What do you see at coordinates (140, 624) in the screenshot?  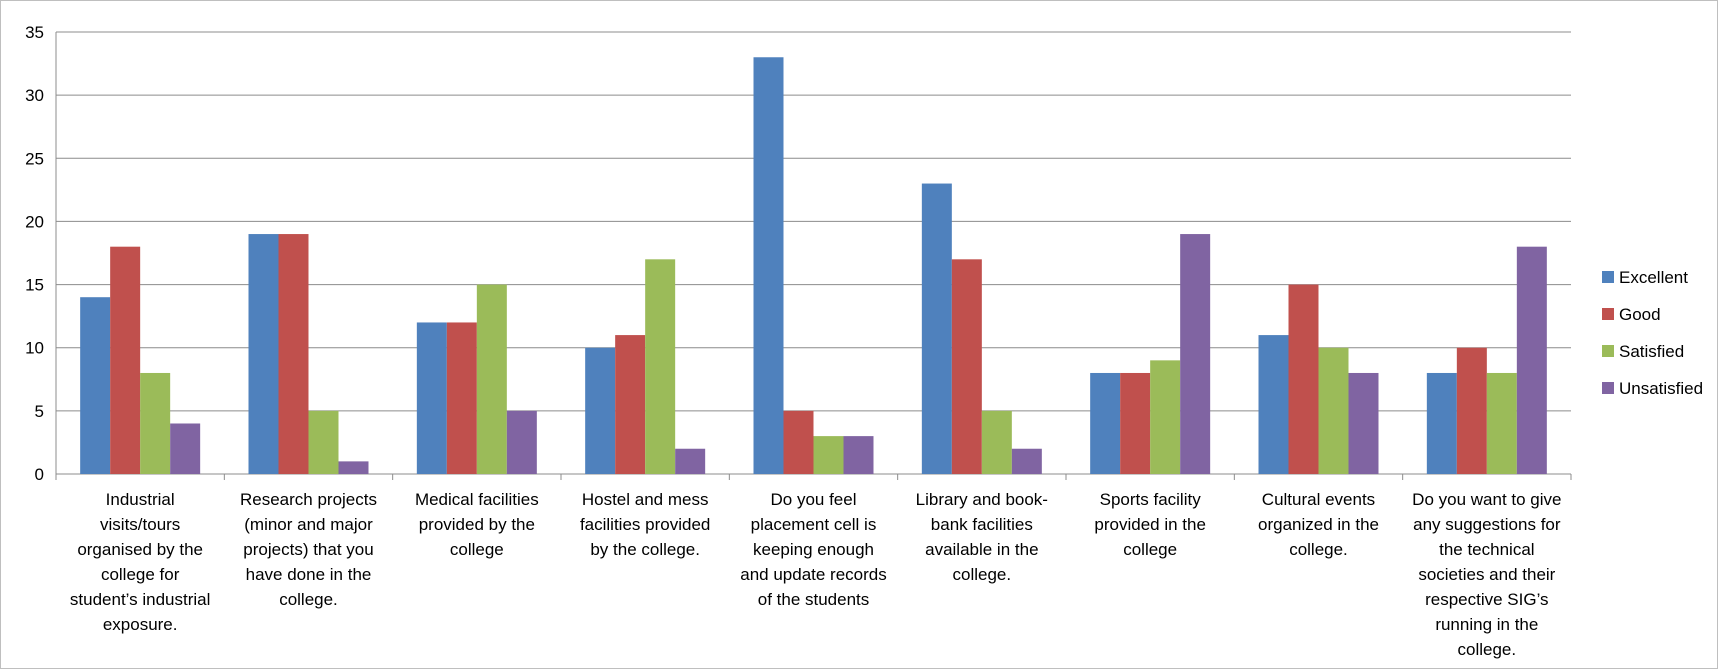 I see `x-category-label: exposure.` at bounding box center [140, 624].